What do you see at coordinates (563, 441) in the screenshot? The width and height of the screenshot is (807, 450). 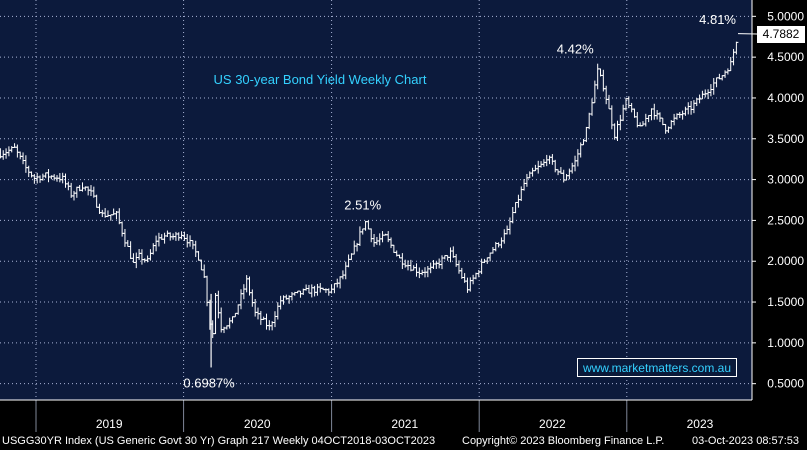 I see `footer-copyright: Copyright© 2023 Bloomberg Finance L.P.` at bounding box center [563, 441].